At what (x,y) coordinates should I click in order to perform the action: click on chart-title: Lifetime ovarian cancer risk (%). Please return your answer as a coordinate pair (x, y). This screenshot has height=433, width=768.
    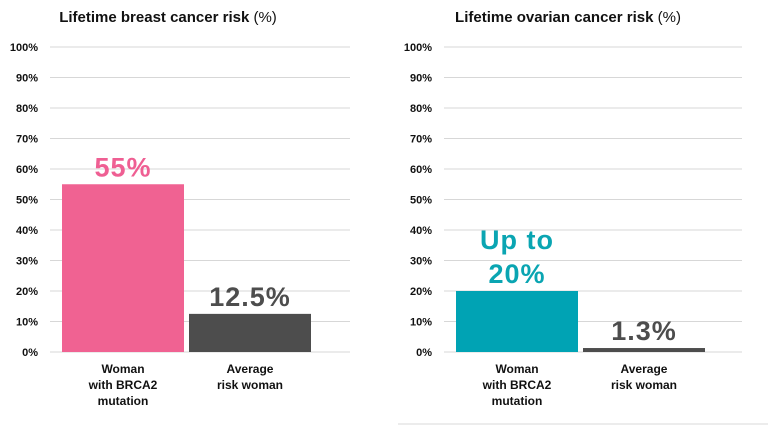
    Looking at the image, I should click on (568, 17).